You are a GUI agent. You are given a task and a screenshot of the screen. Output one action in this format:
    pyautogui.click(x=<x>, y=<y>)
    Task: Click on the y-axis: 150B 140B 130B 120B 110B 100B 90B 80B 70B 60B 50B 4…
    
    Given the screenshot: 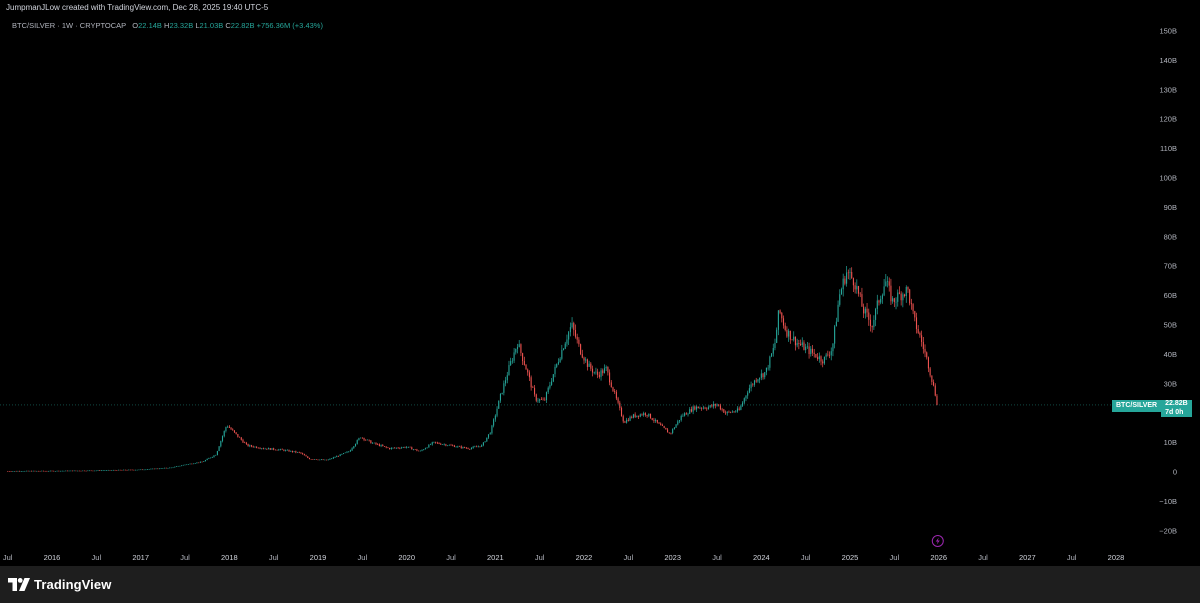 What is the action you would take?
    pyautogui.click(x=1168, y=281)
    